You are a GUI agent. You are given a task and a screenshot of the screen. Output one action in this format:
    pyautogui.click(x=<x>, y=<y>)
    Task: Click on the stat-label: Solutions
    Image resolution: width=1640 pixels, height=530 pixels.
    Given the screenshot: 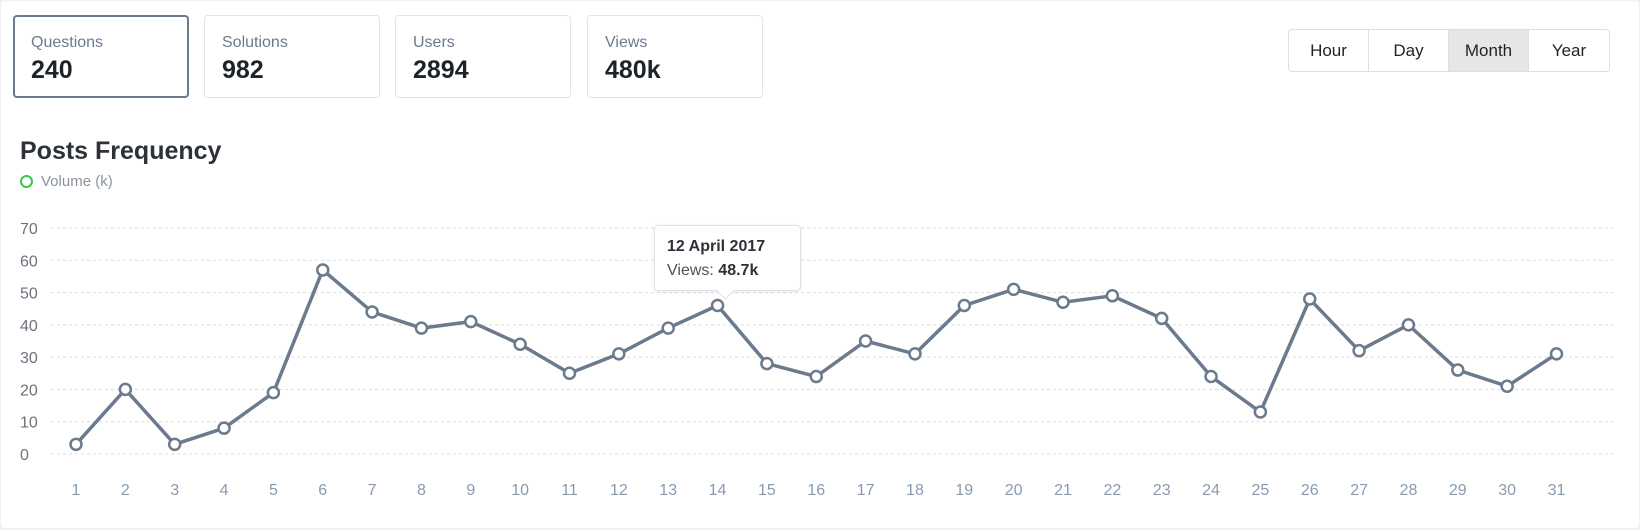 What is the action you would take?
    pyautogui.click(x=255, y=42)
    